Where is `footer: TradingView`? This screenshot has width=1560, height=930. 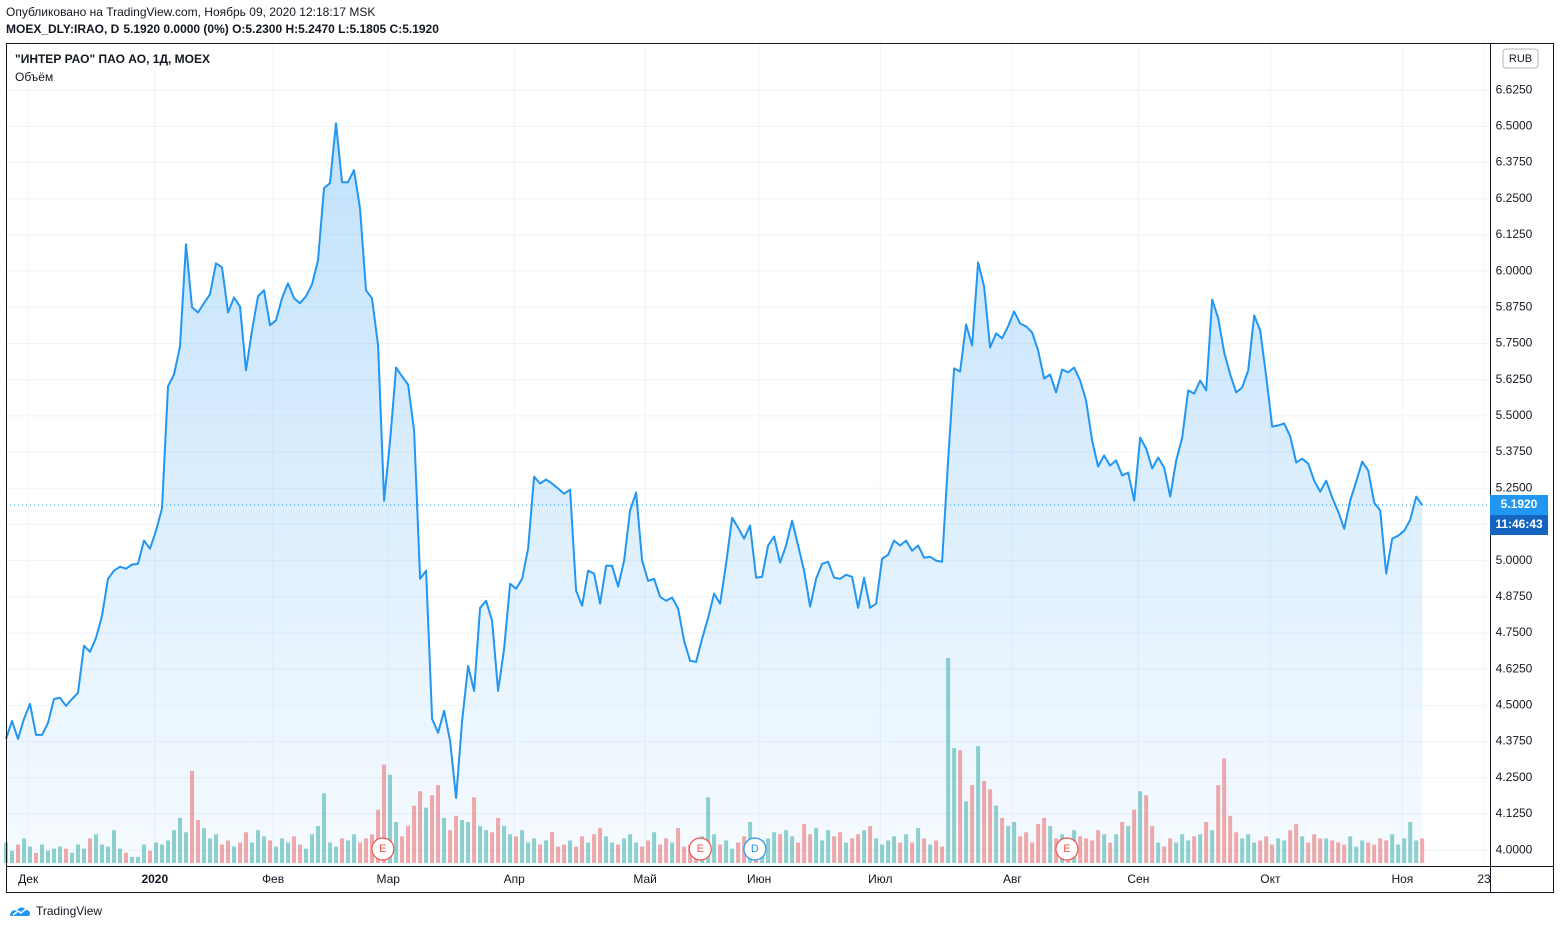 footer: TradingView is located at coordinates (55, 911).